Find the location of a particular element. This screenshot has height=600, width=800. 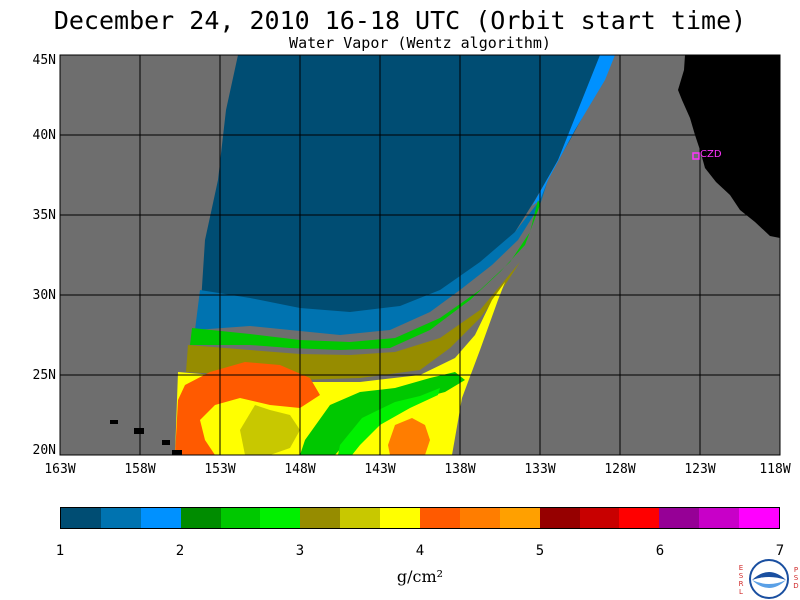

station-label: CZD is located at coordinates (711, 154).